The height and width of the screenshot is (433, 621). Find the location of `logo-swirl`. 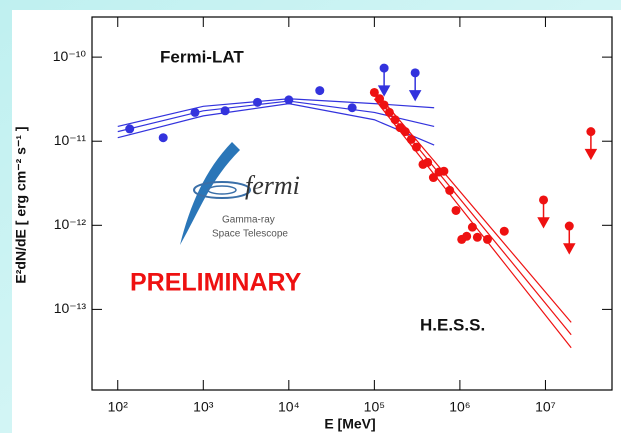

logo-swirl is located at coordinates (210, 193).